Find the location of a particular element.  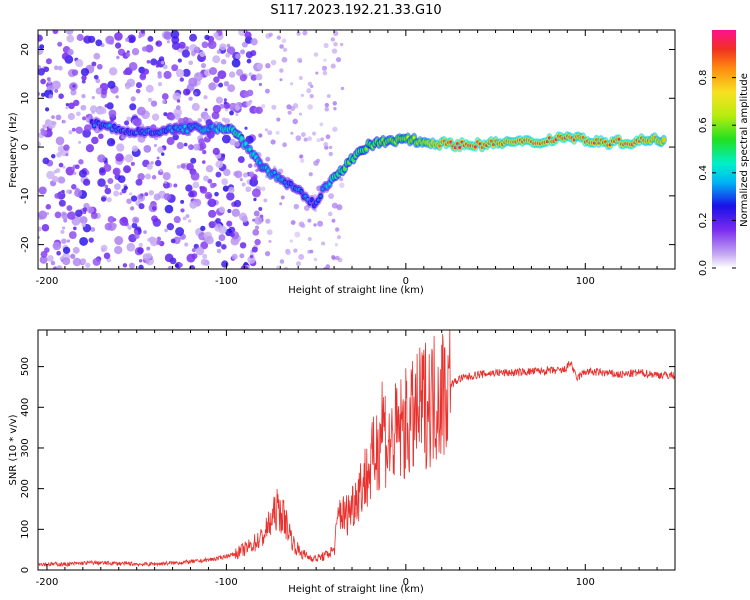

spectrogram-y-tick-label: -10 is located at coordinates (25, 196).